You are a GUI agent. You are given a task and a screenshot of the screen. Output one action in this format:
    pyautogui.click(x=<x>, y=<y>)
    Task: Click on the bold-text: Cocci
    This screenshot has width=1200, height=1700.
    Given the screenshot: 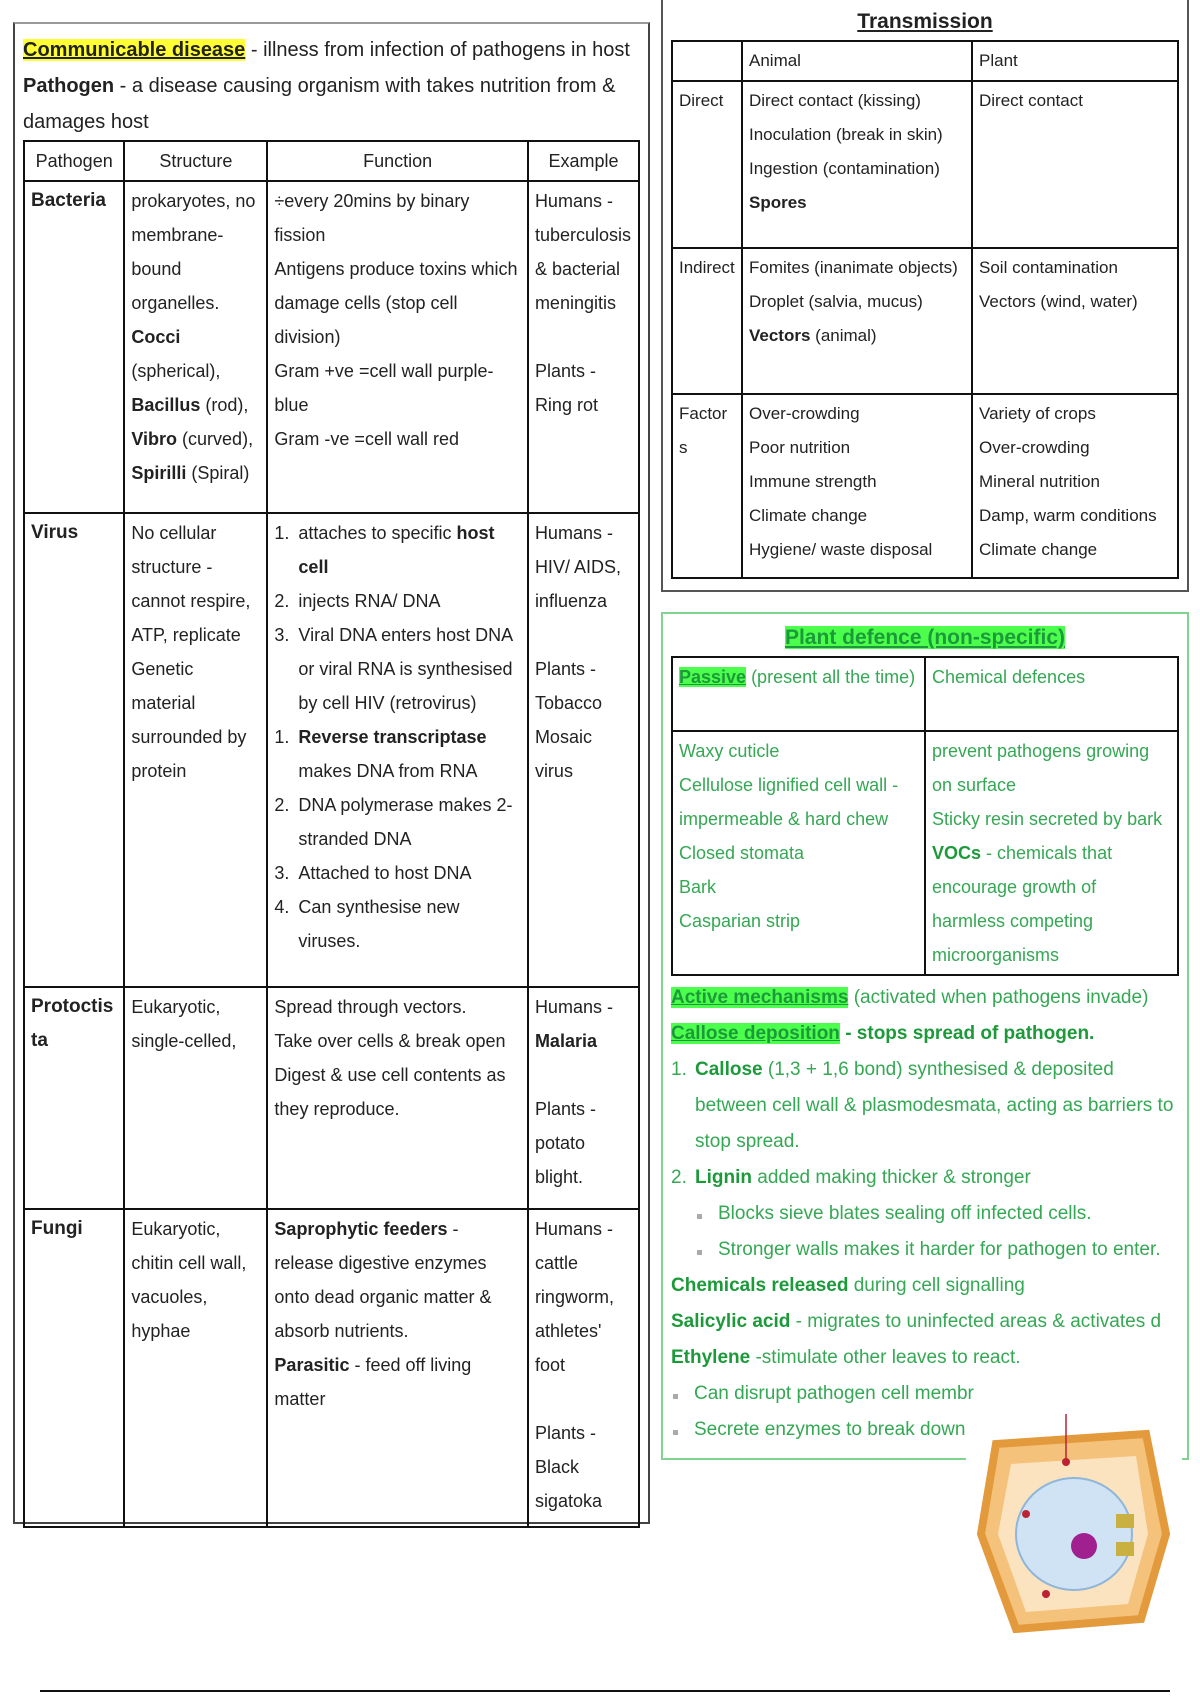 What is the action you would take?
    pyautogui.click(x=156, y=337)
    